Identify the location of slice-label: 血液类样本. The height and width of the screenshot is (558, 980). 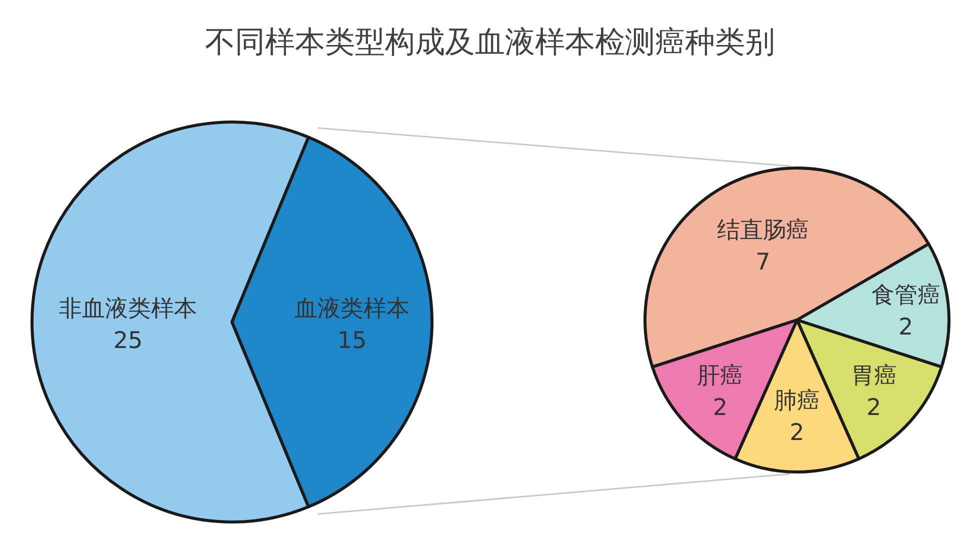
(352, 309).